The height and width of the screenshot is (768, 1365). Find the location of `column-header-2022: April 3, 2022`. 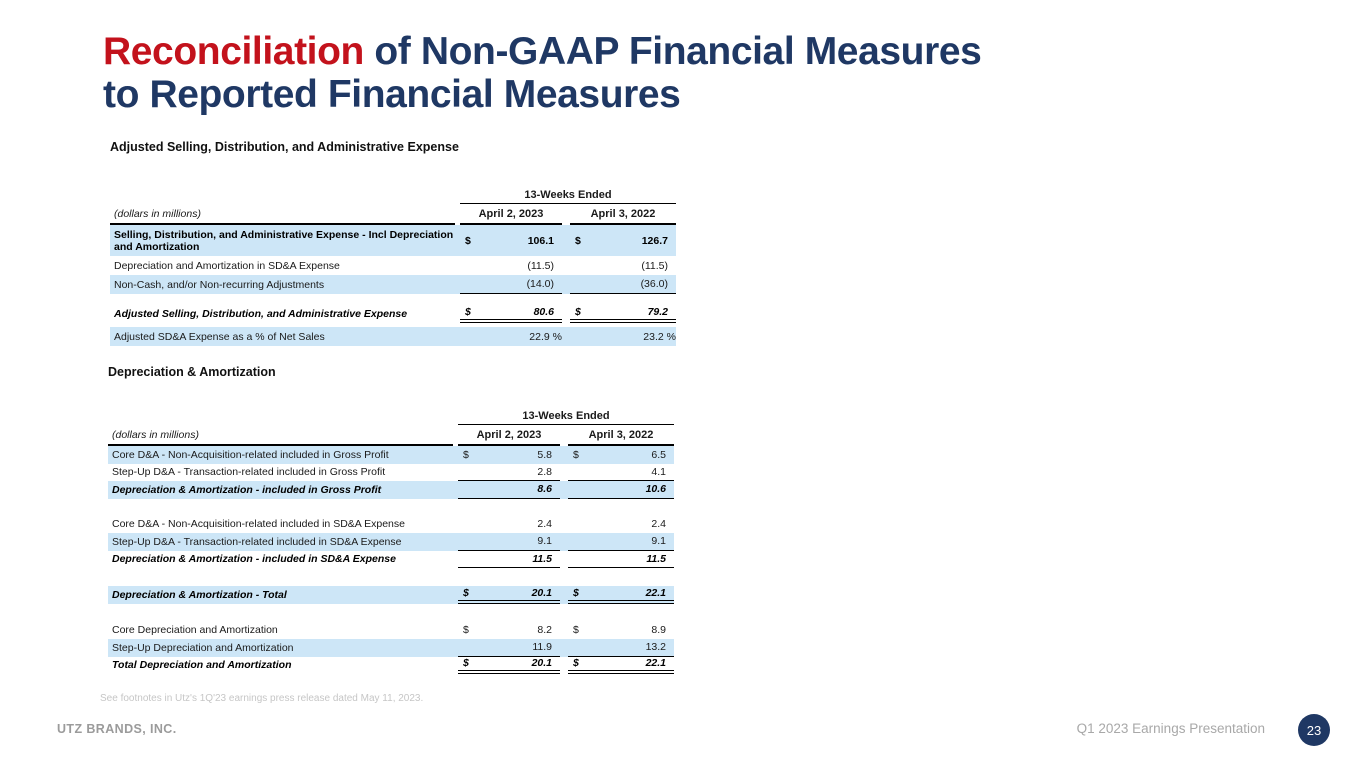

column-header-2022: April 3, 2022 is located at coordinates (621, 435).